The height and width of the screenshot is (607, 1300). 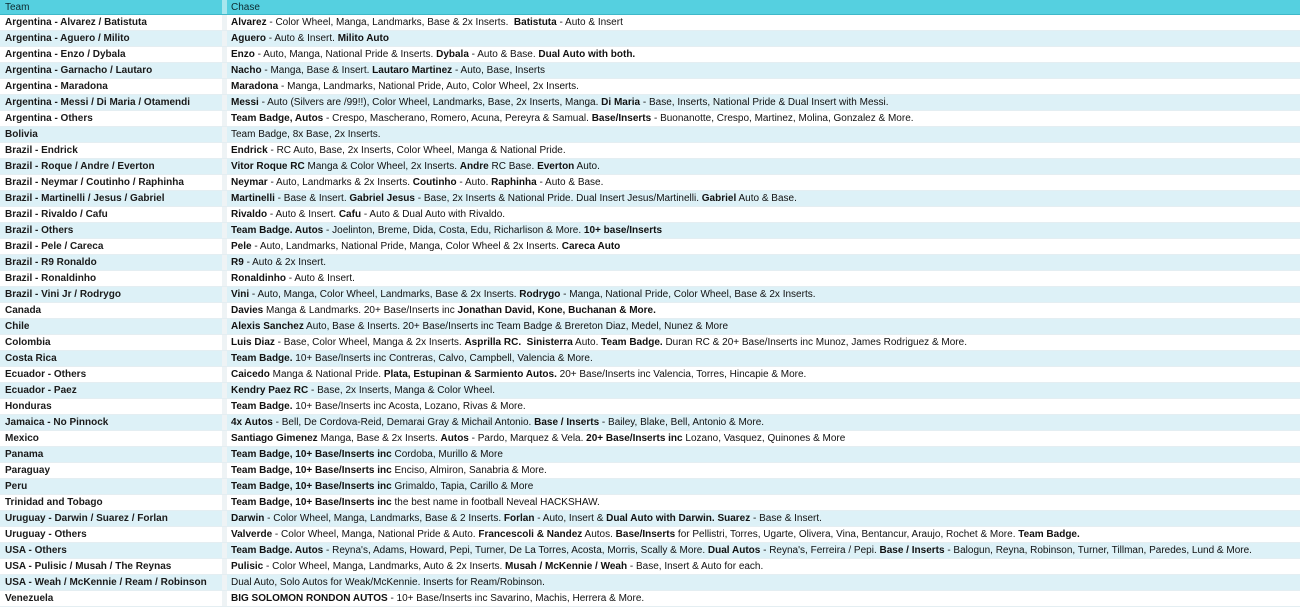 What do you see at coordinates (57, 422) in the screenshot?
I see `team-cell: Jamaica - No Pinnock` at bounding box center [57, 422].